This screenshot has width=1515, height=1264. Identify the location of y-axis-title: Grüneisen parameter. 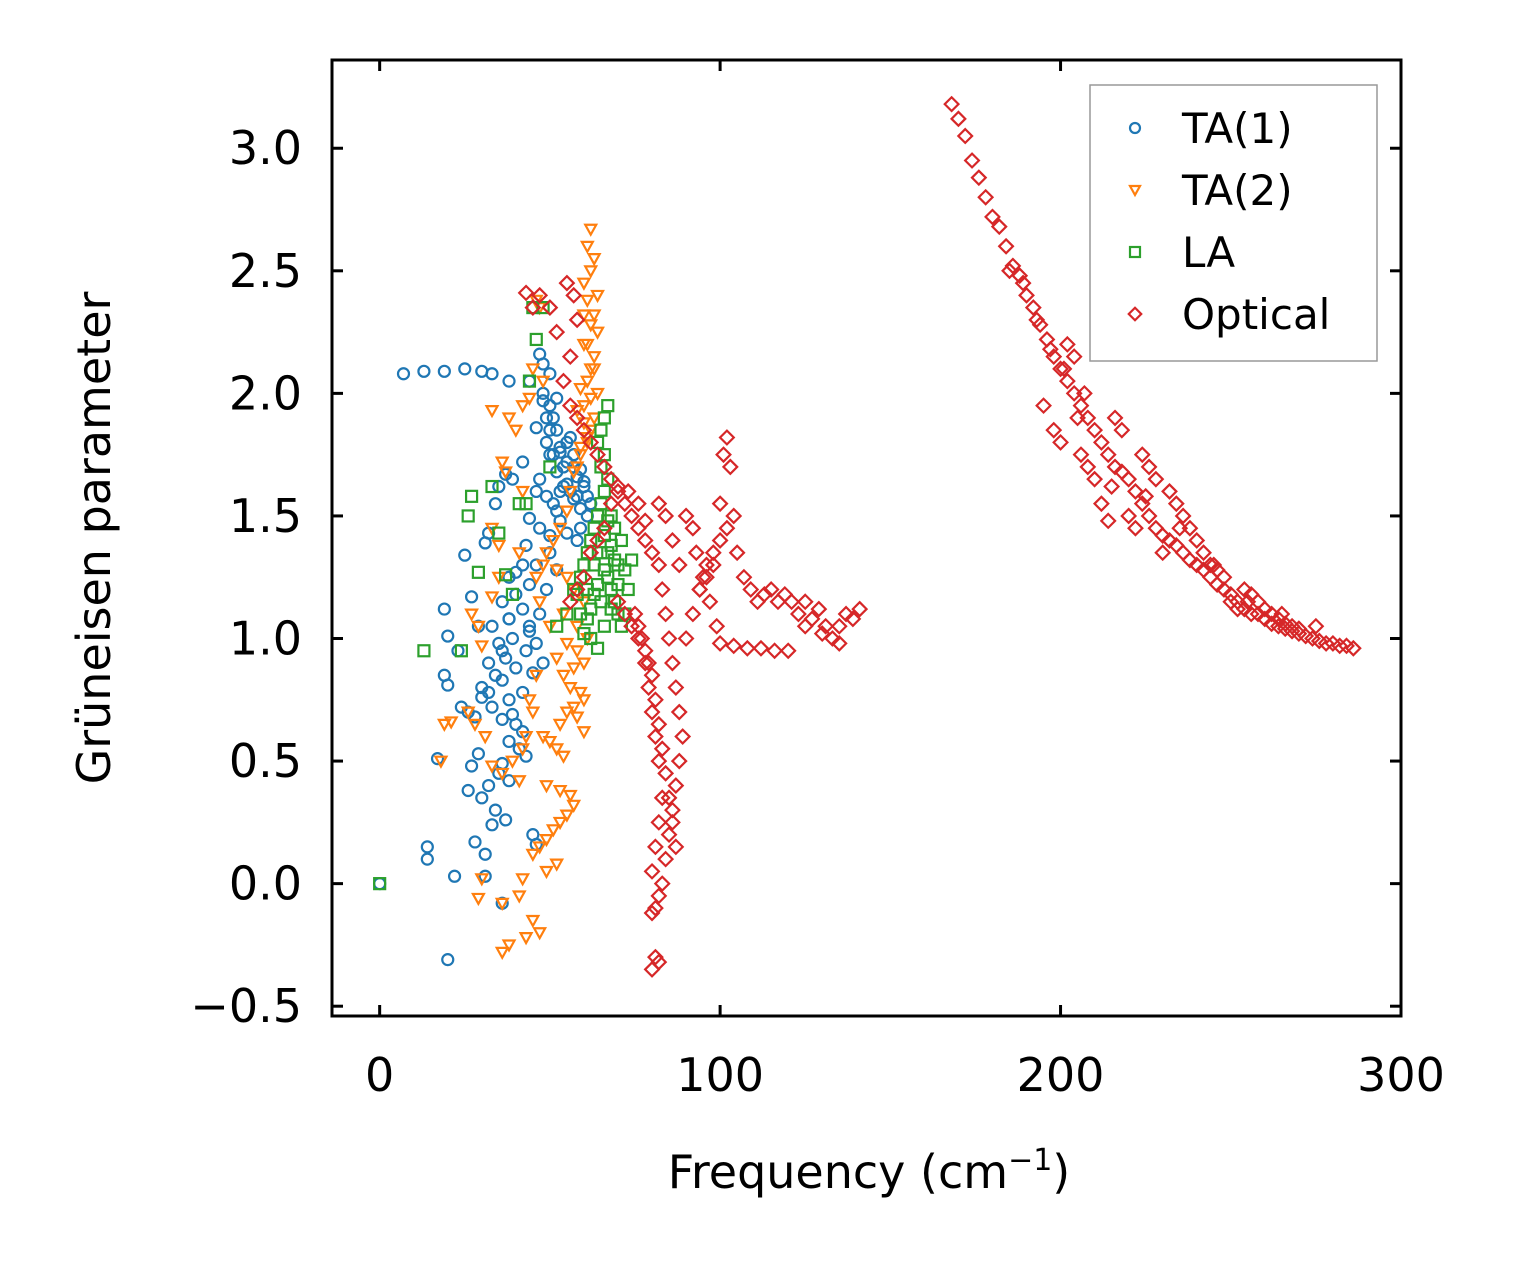
(94, 537).